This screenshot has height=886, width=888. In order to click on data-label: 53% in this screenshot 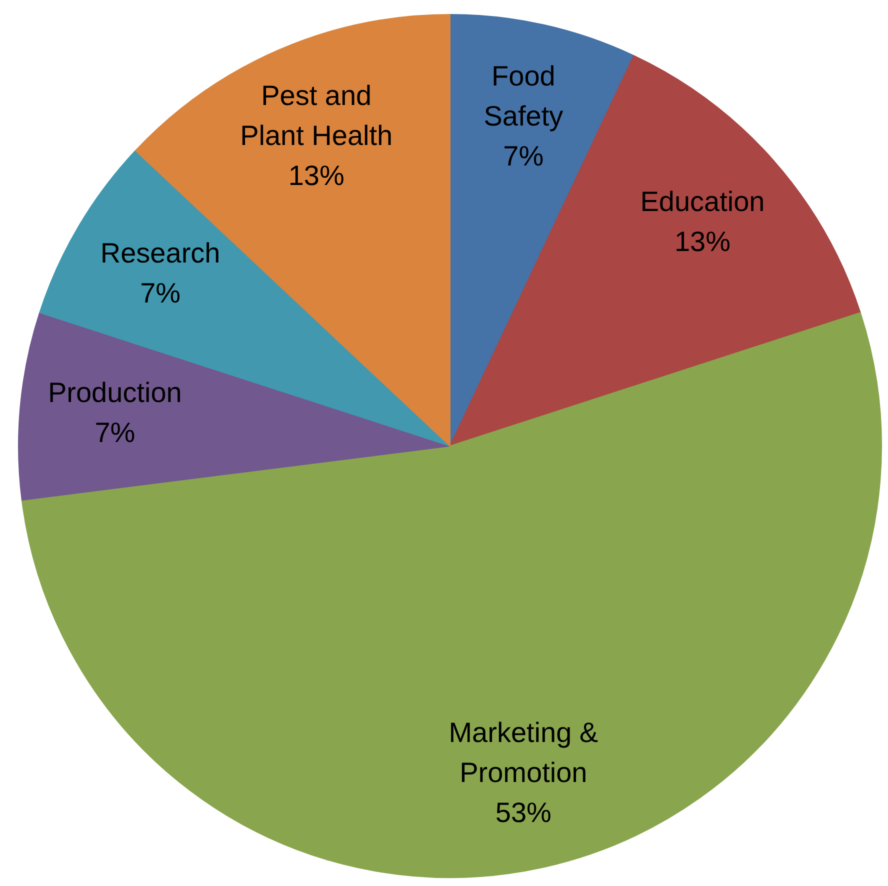, I will do `click(523, 812)`.